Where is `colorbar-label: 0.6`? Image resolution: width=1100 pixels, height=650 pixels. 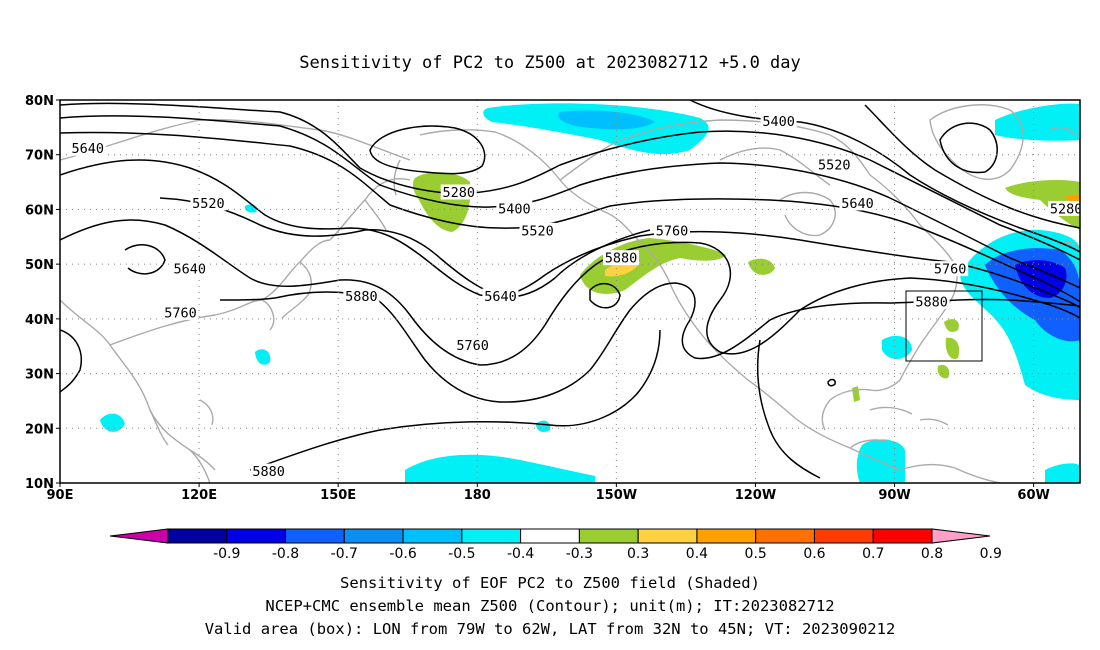
colorbar-label: 0.6 is located at coordinates (814, 554).